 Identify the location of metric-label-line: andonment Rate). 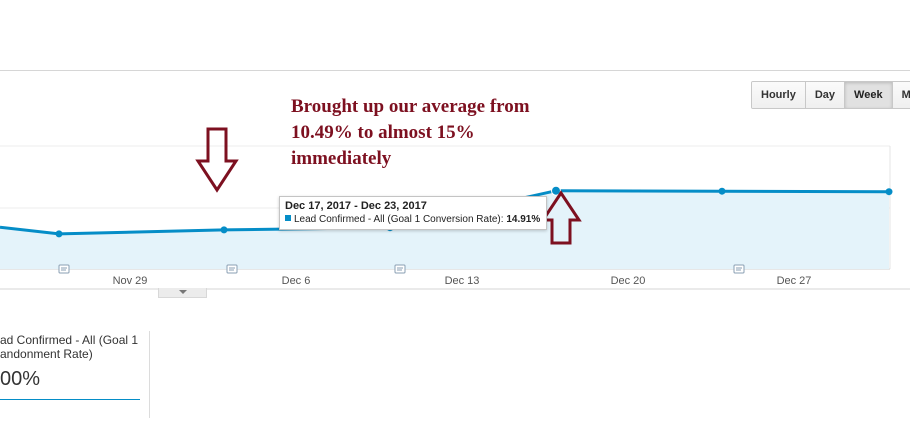
(46, 354).